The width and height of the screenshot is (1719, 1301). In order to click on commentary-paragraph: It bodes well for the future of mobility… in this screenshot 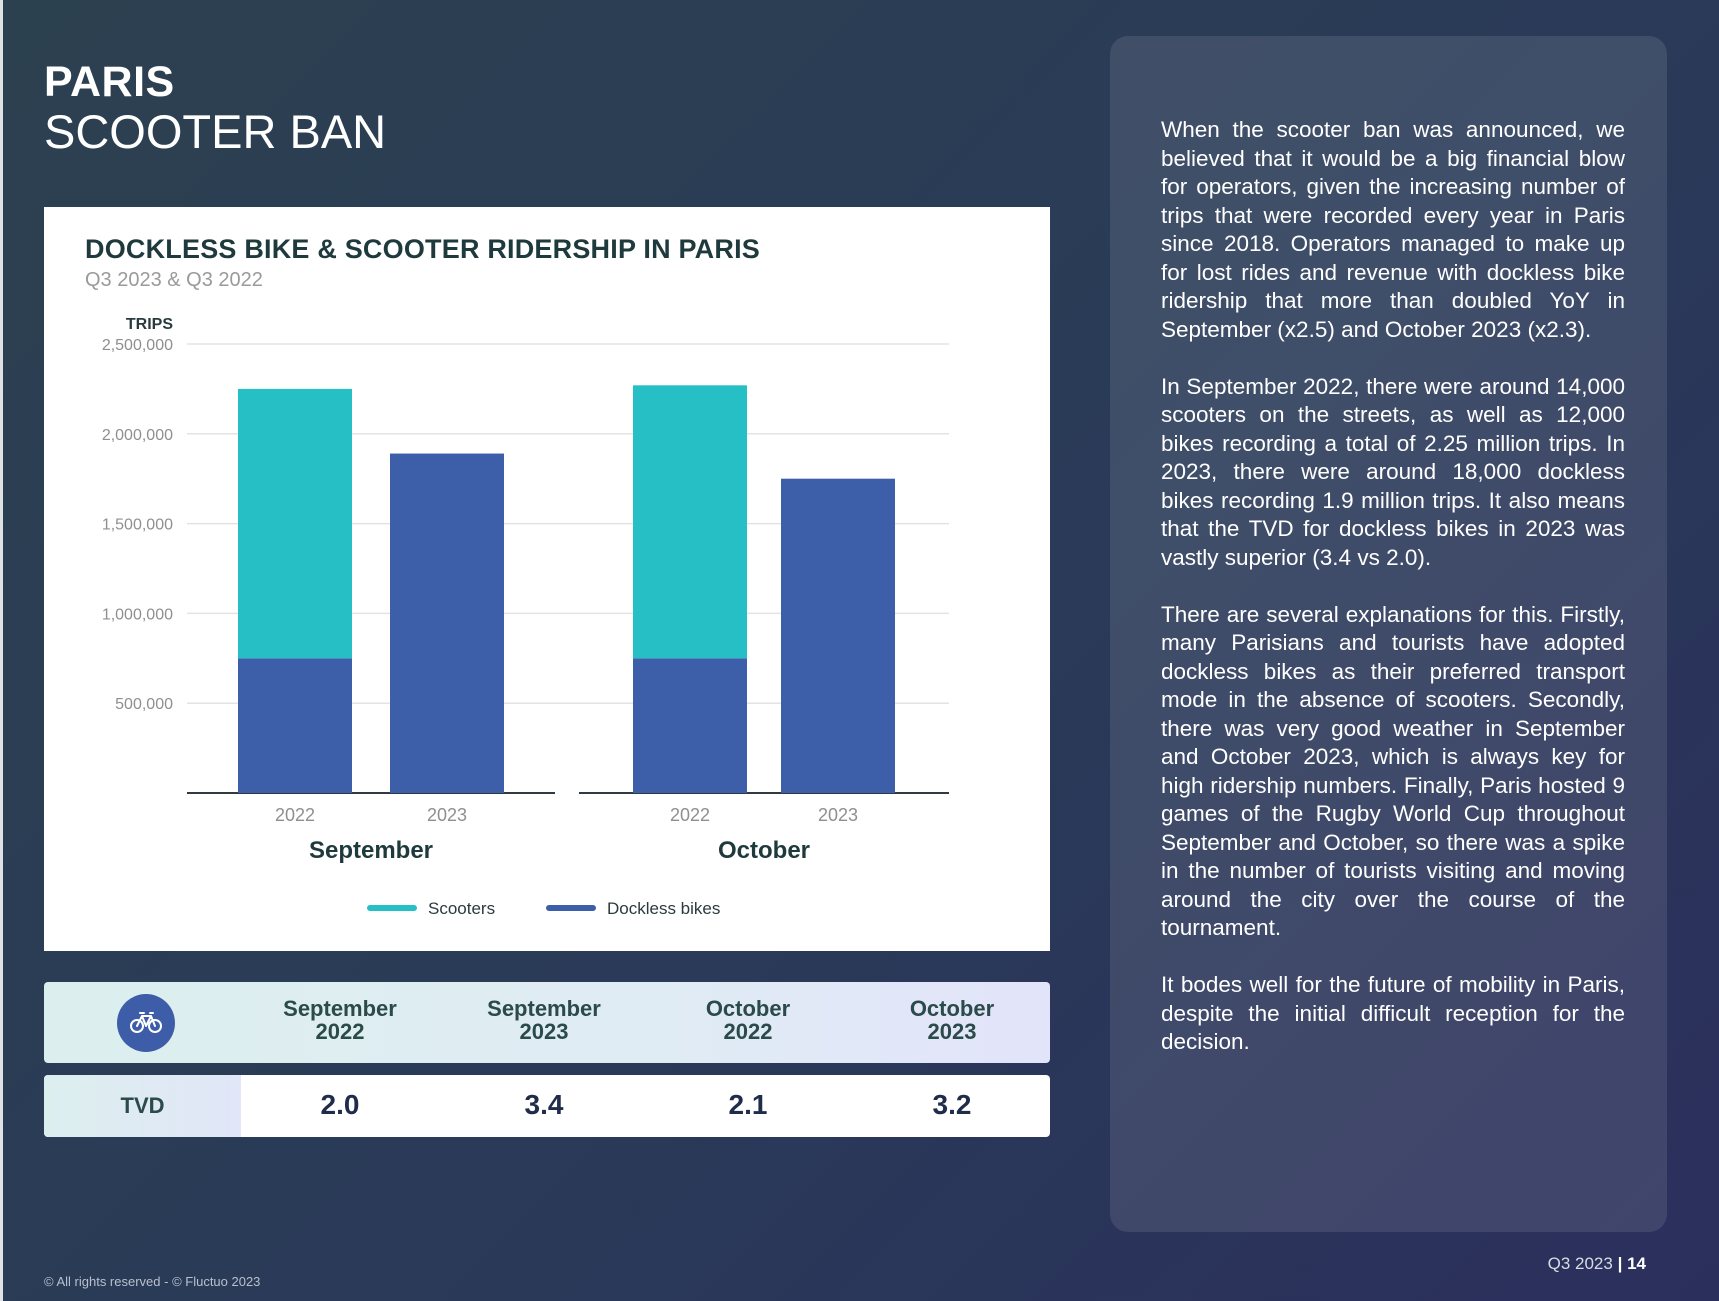, I will do `click(1393, 1013)`.